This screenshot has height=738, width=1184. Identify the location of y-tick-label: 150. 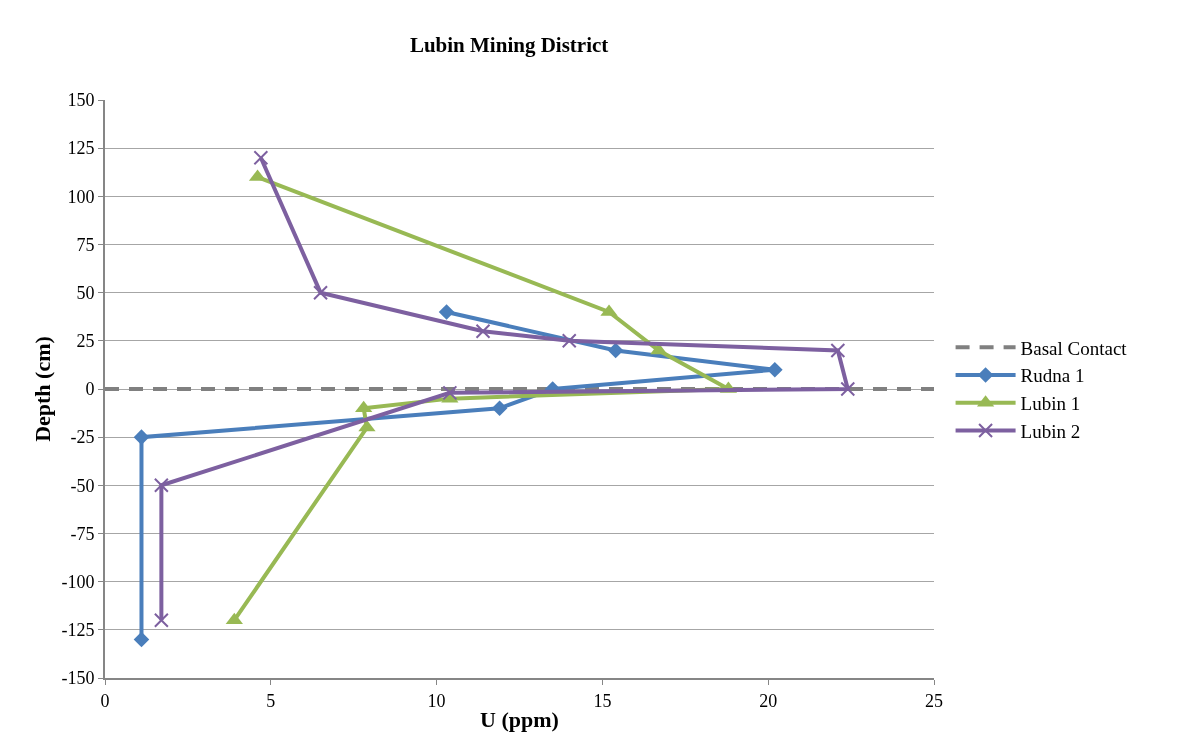
(81, 100).